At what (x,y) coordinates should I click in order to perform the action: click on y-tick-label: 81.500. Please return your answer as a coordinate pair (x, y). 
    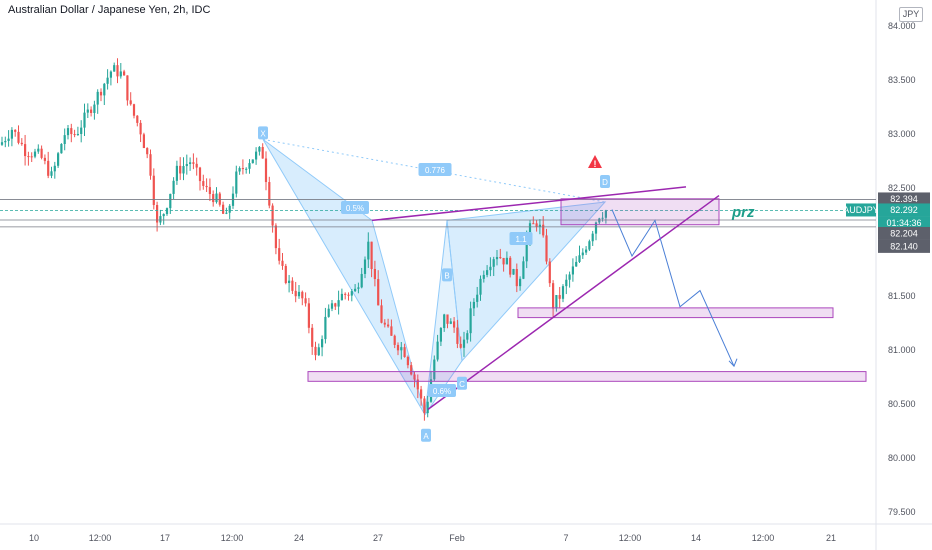
    Looking at the image, I should click on (902, 296).